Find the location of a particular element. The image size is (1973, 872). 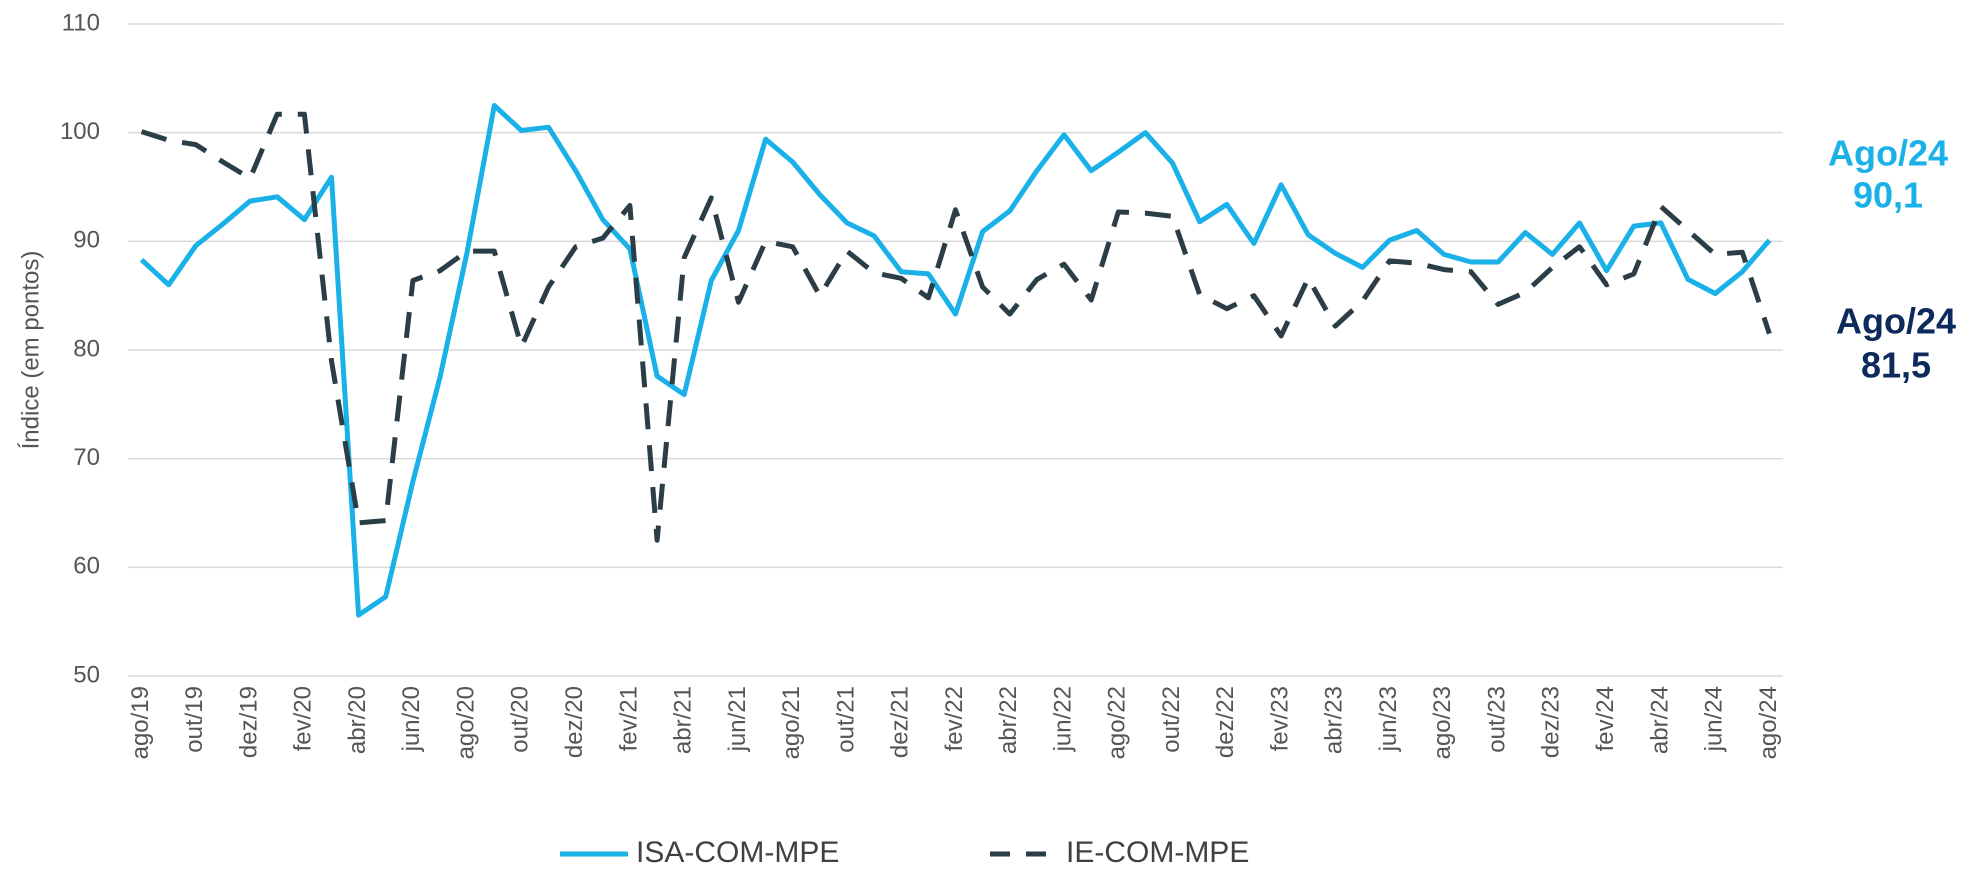

x-tick-label: dez/22 is located at coordinates (1225, 722).